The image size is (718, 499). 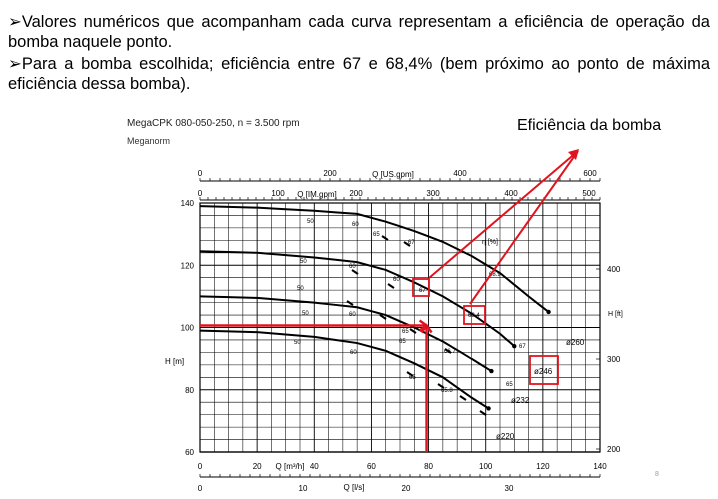 What do you see at coordinates (200, 466) in the screenshot?
I see `tick-label-x: 0` at bounding box center [200, 466].